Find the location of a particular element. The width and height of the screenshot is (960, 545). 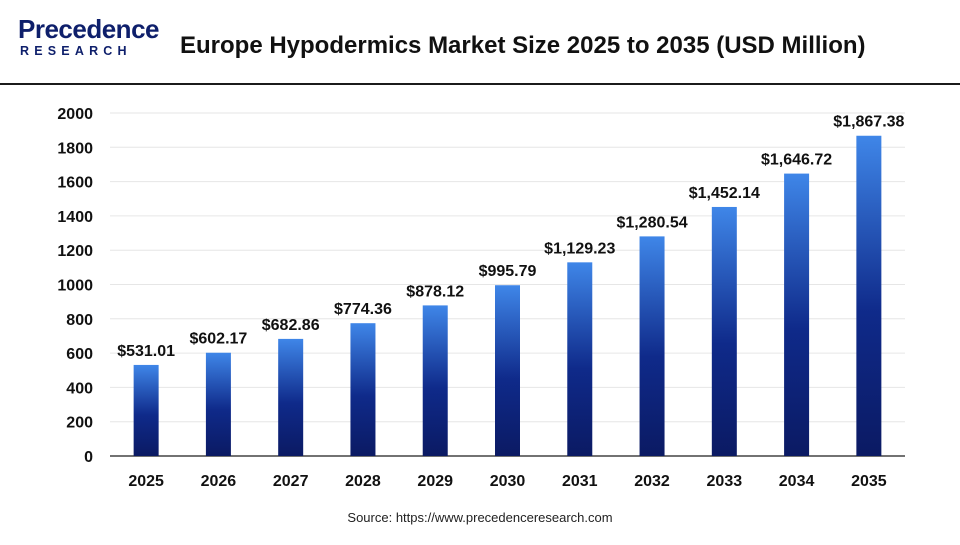

x-tick-label: 2027 is located at coordinates (291, 481).